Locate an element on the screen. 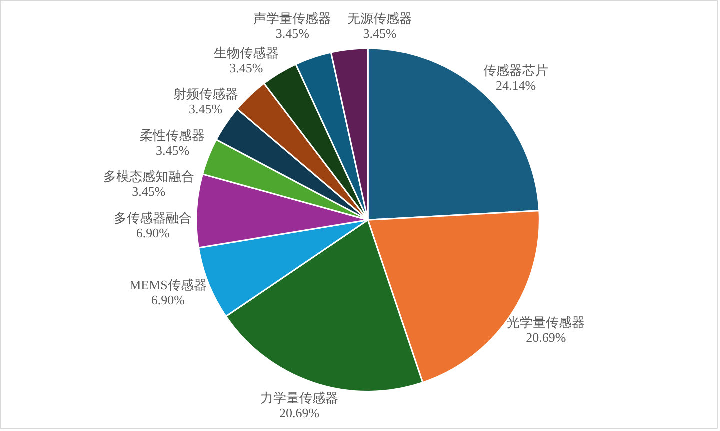 This screenshot has width=720, height=431. slice-label: MEMS传感器 is located at coordinates (168, 285).